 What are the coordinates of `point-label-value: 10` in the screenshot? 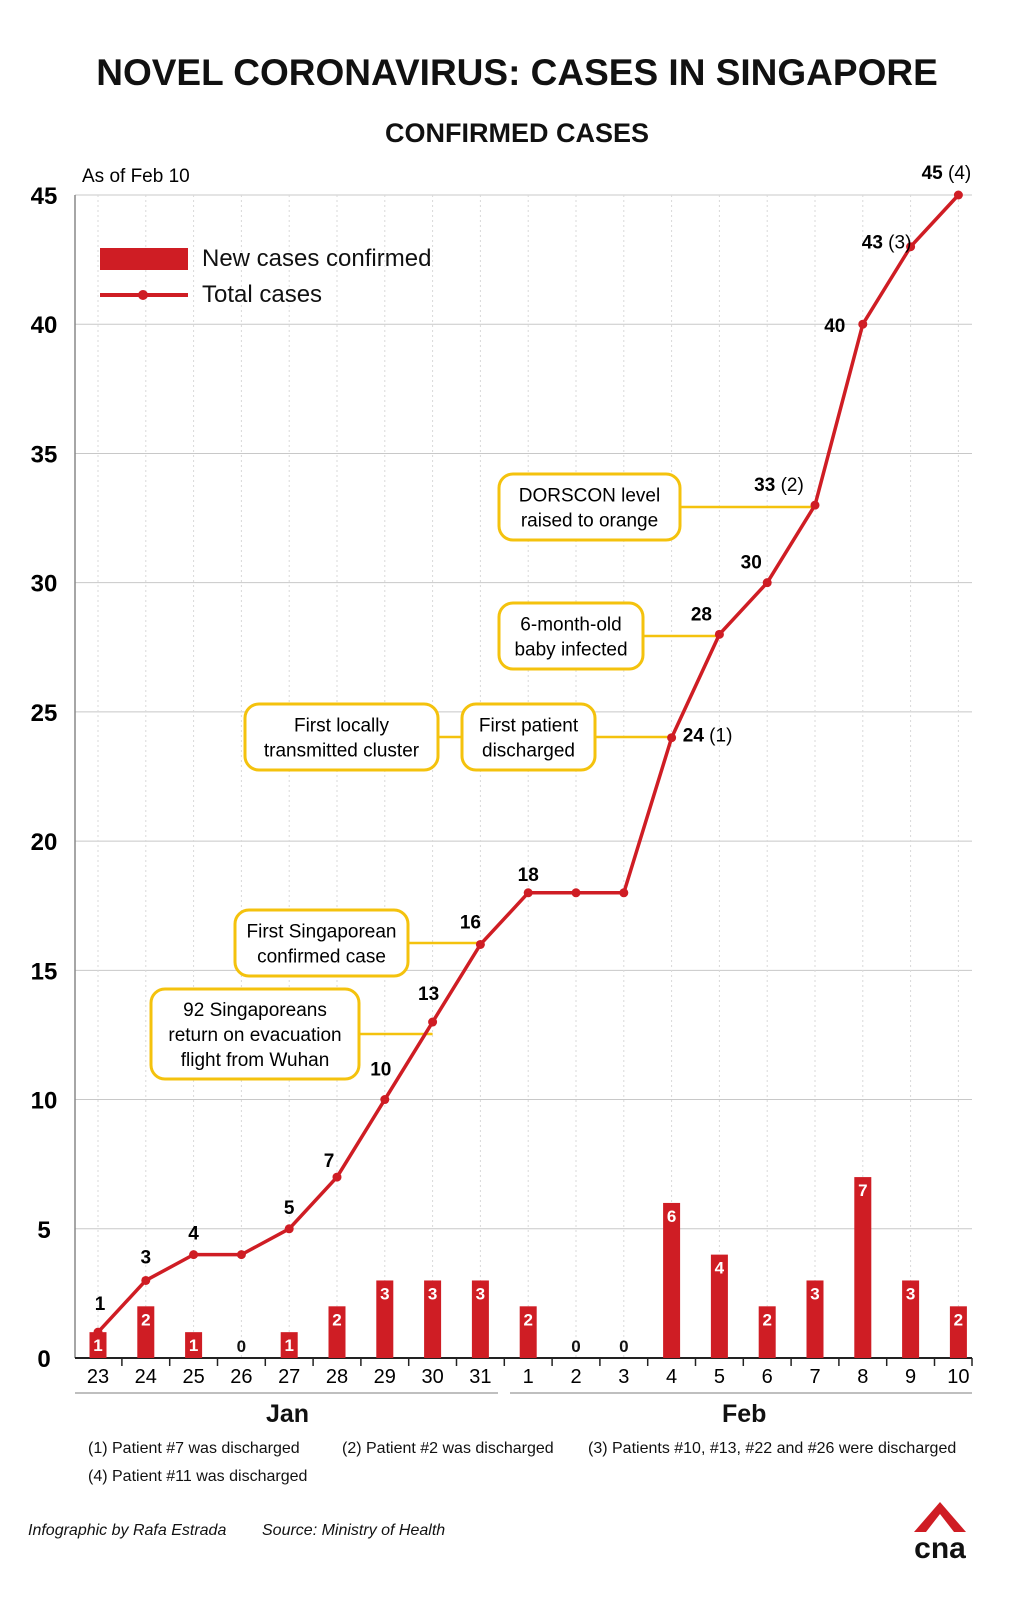 It's located at (380, 1070).